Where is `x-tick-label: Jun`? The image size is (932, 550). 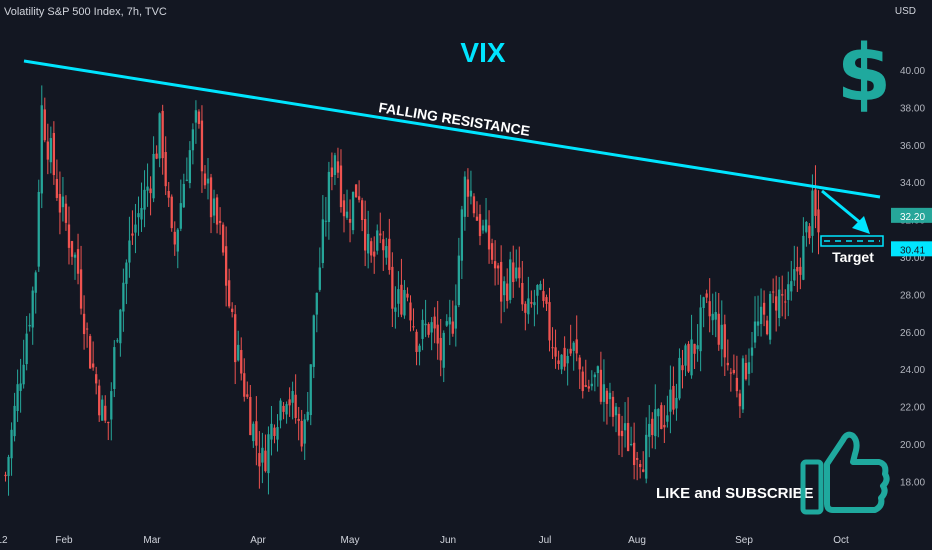 x-tick-label: Jun is located at coordinates (448, 540).